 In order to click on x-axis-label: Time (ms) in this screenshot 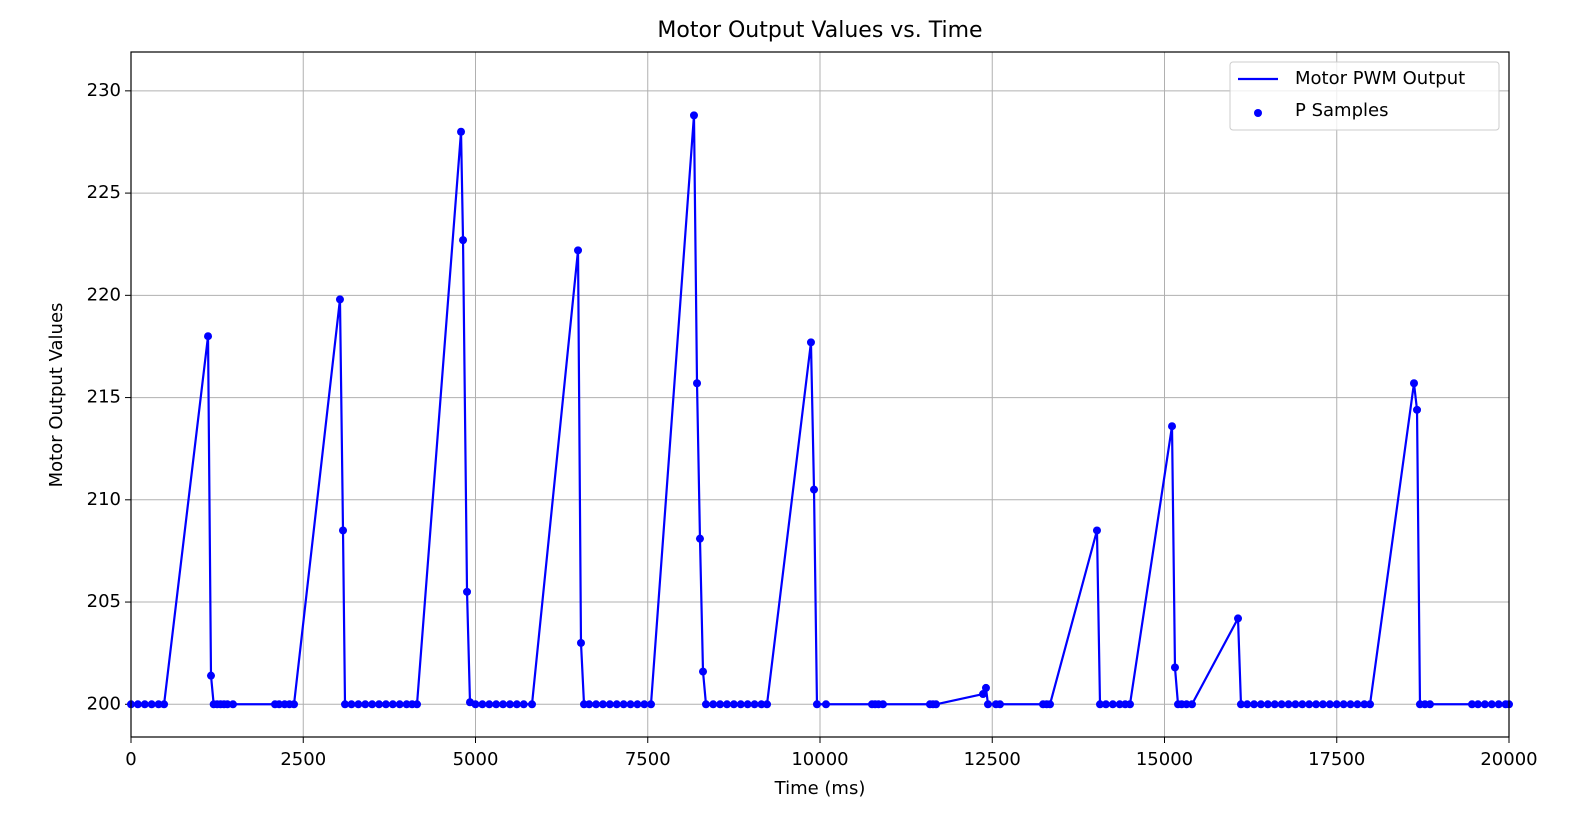, I will do `click(820, 788)`.